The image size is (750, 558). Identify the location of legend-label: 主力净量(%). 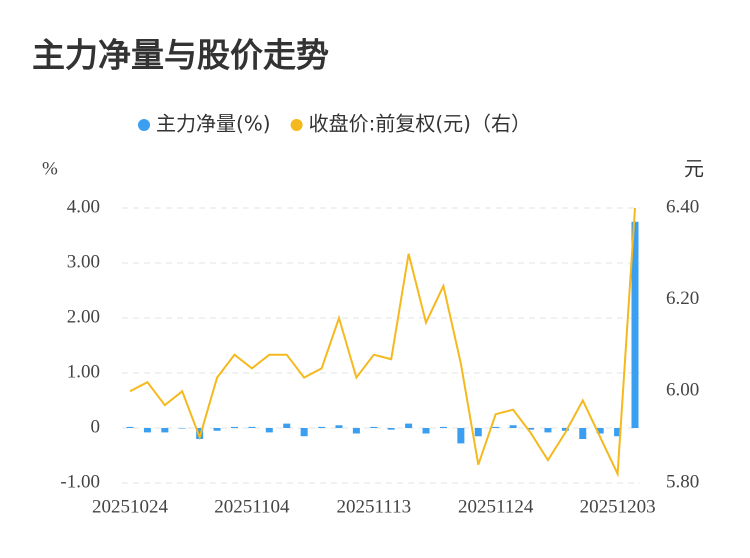
(213, 124).